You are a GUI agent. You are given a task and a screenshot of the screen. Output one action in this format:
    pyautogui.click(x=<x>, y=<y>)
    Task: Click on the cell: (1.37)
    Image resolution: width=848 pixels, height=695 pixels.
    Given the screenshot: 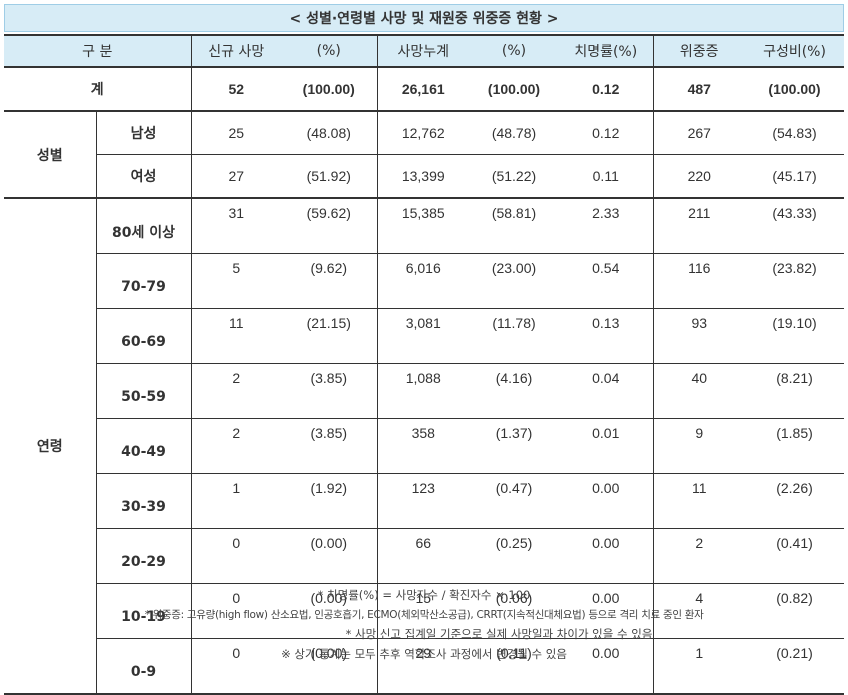 What is the action you would take?
    pyautogui.click(x=514, y=446)
    